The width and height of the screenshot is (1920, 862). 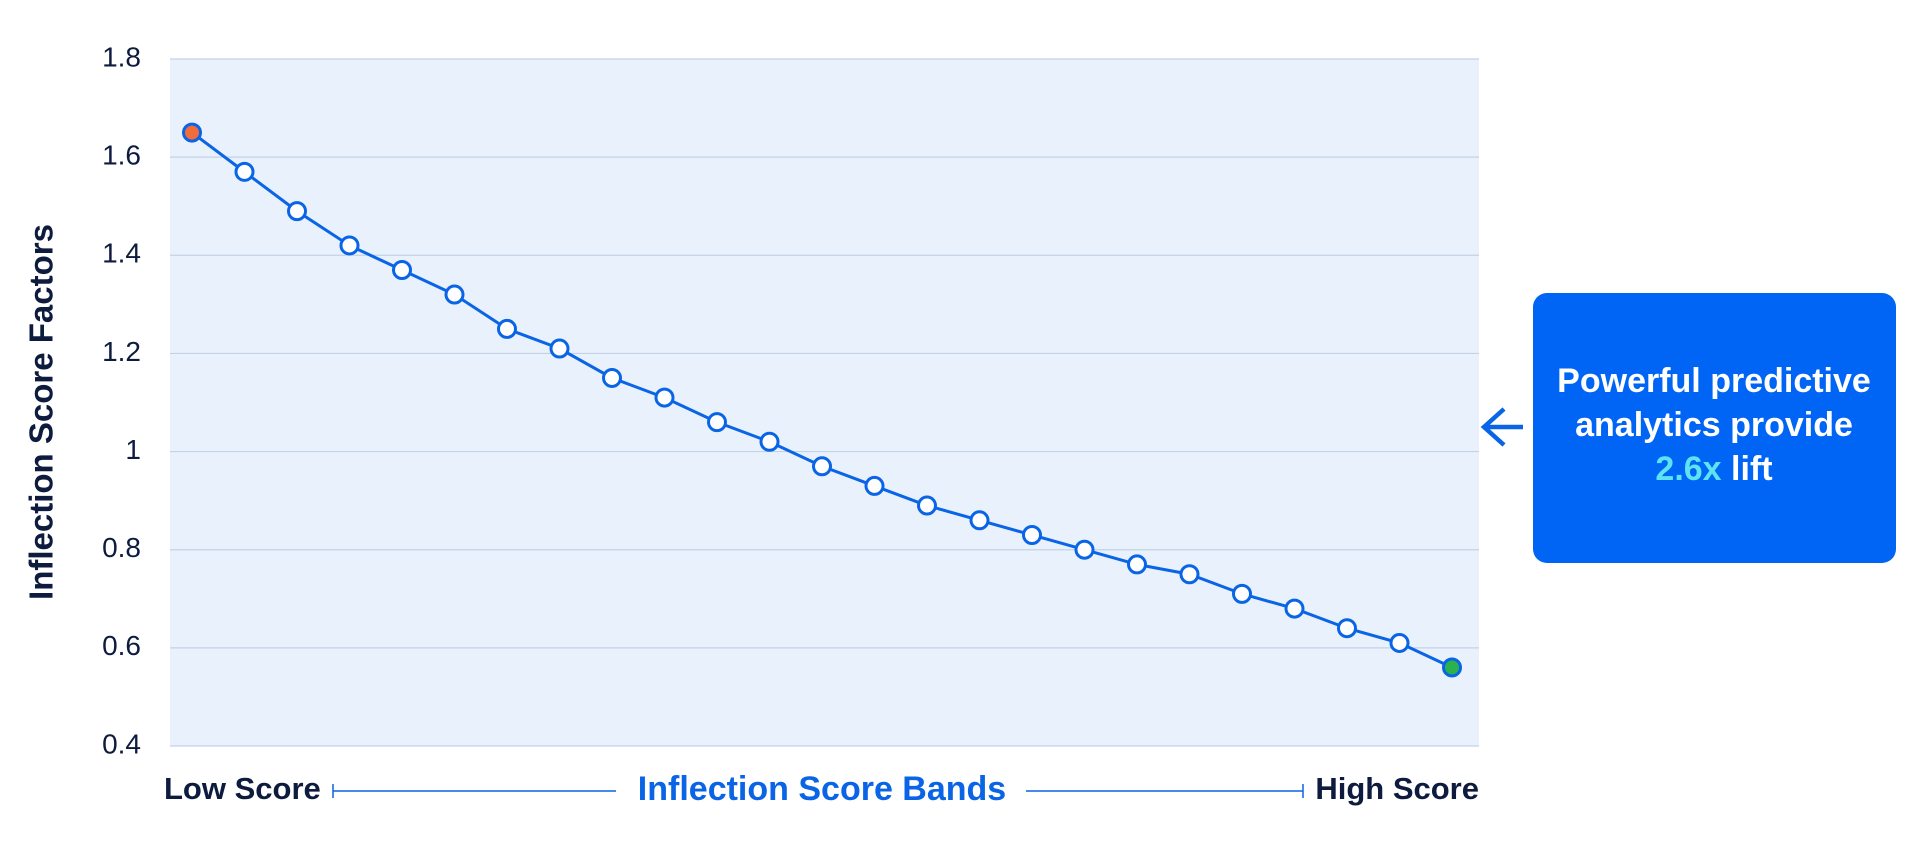 I want to click on callout-box, so click(x=1714, y=428).